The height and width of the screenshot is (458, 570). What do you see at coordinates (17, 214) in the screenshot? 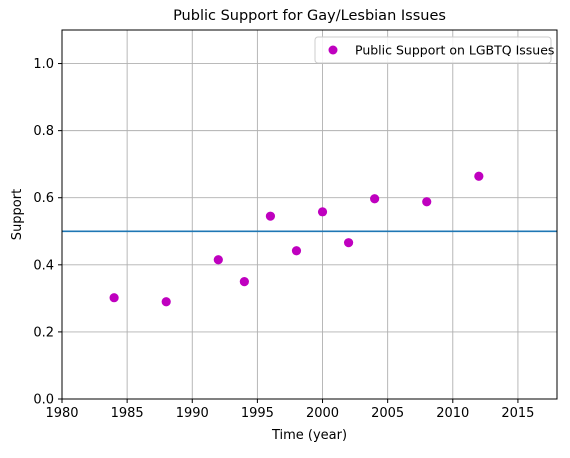
I see `y-axis-label: Support` at bounding box center [17, 214].